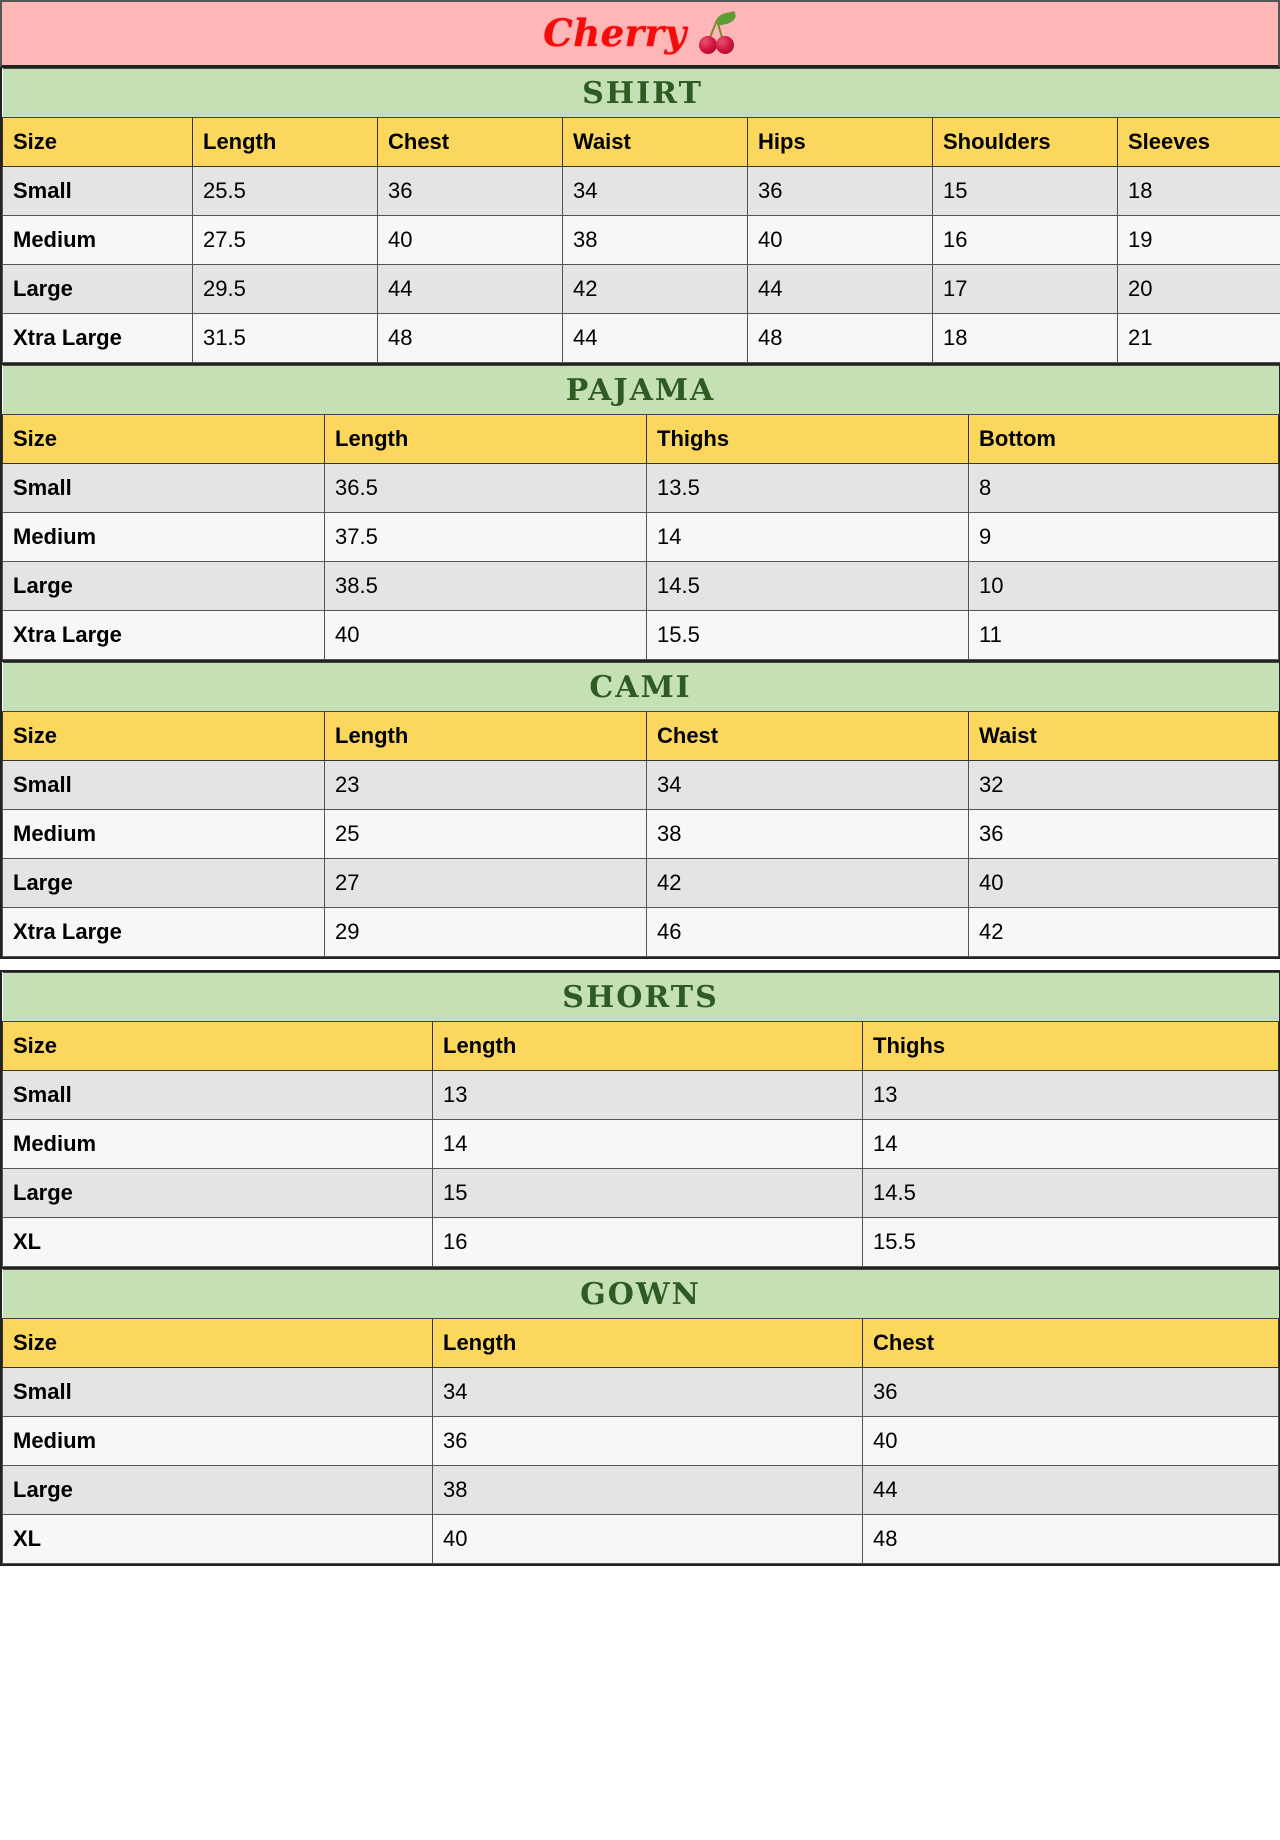 The image size is (1280, 1840). Describe the element at coordinates (1198, 240) in the screenshot. I see `row-measurement-value: 19` at that location.